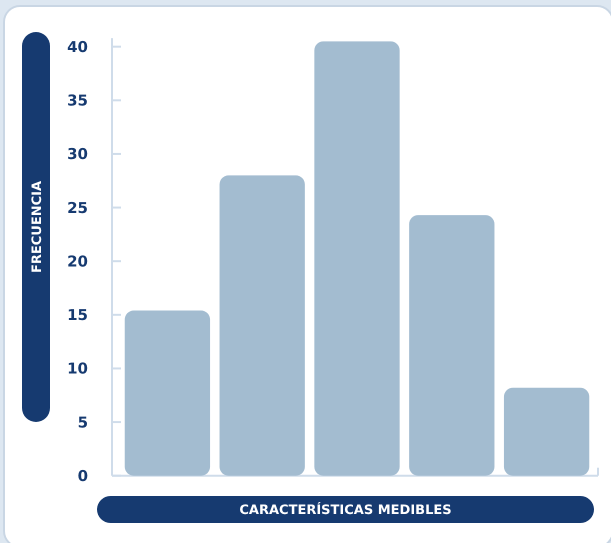 Image resolution: width=611 pixels, height=543 pixels. I want to click on y-tick-label: 10, so click(77, 369).